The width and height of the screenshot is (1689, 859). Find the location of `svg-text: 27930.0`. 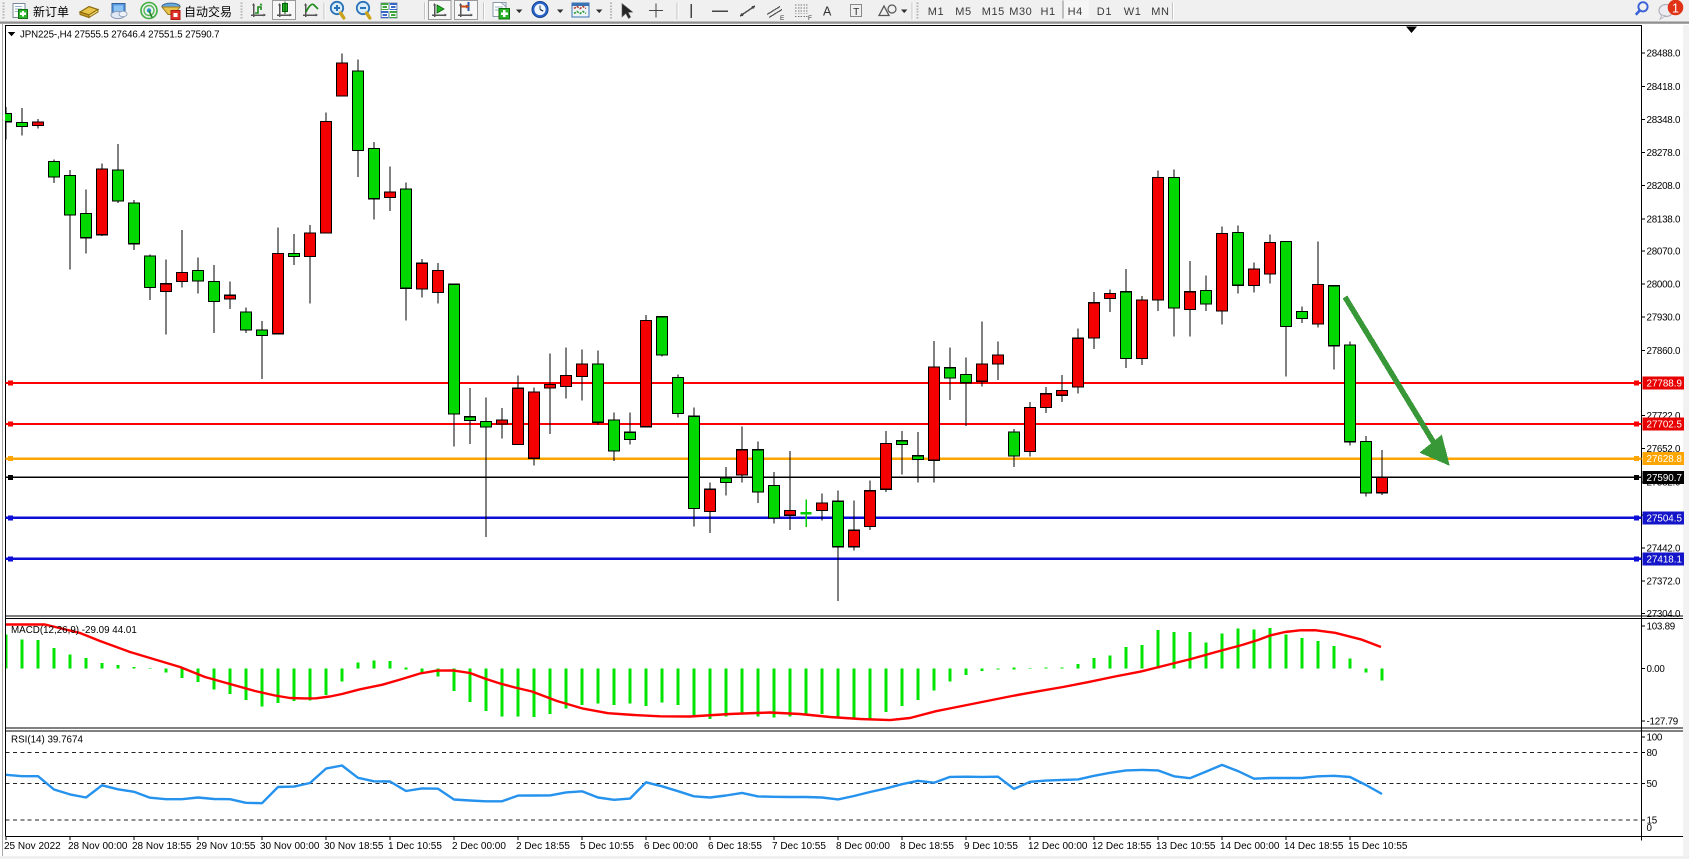

svg-text: 27930.0 is located at coordinates (1664, 318).